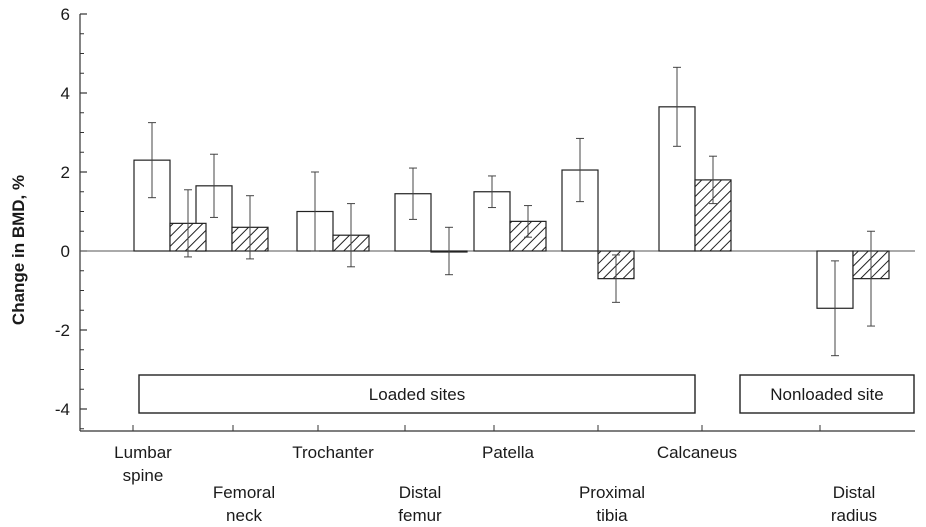  What do you see at coordinates (65, 251) in the screenshot?
I see `y-tick-label: 0` at bounding box center [65, 251].